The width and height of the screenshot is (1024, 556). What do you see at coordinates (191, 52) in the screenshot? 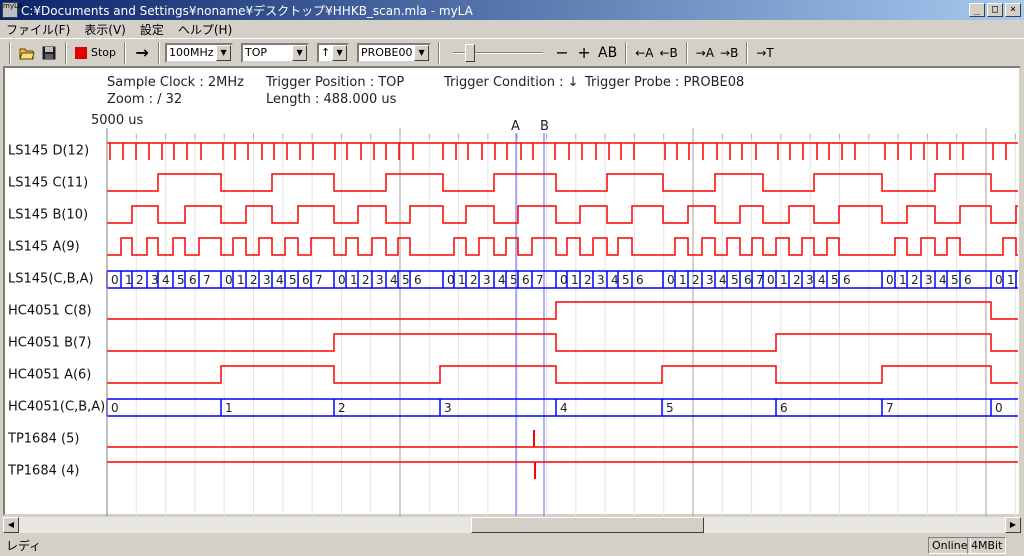
I see `clock-value: 100MHz` at bounding box center [191, 52].